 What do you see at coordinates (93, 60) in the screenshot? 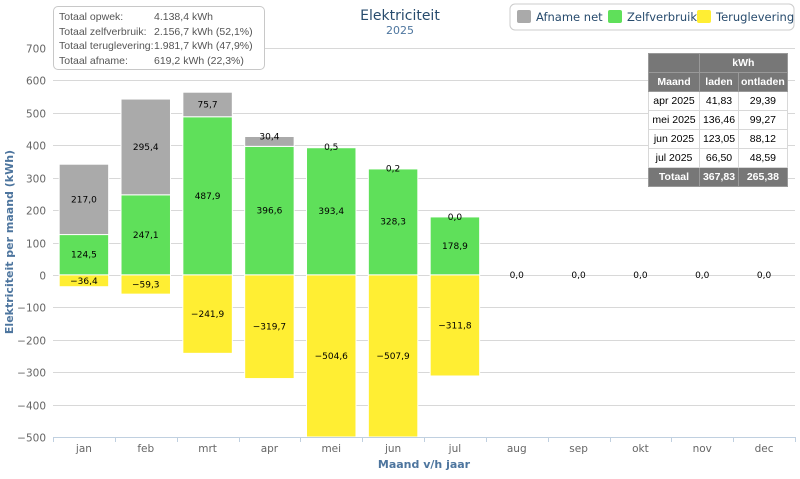
I see `summary-label: Totaal afname:` at bounding box center [93, 60].